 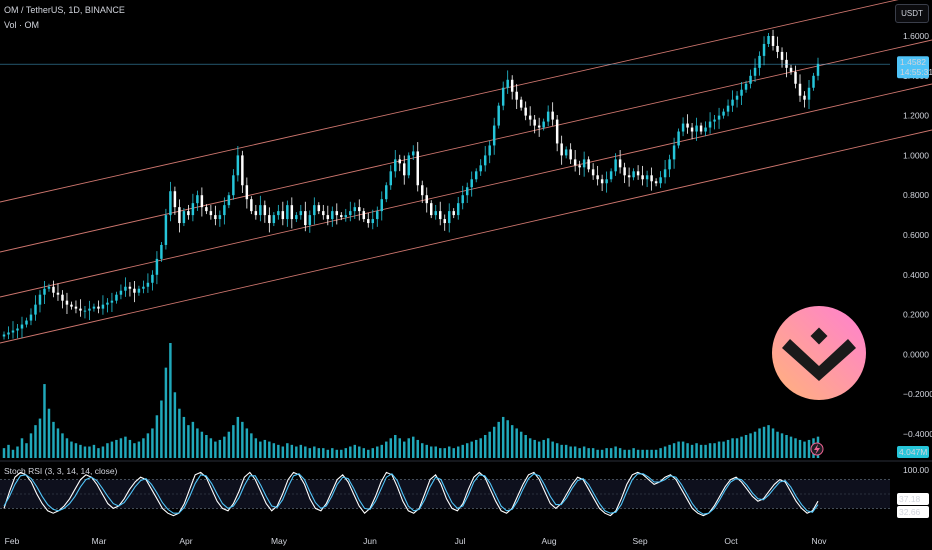 What do you see at coordinates (411, 494) in the screenshot?
I see `stoch-k-line` at bounding box center [411, 494].